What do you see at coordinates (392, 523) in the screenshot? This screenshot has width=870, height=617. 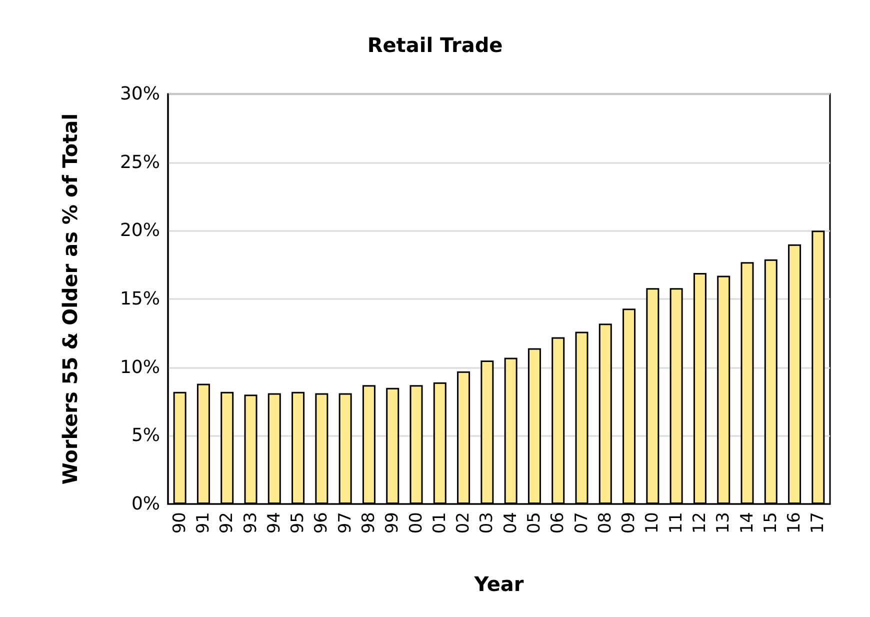 I see `x-tick-label: 99` at bounding box center [392, 523].